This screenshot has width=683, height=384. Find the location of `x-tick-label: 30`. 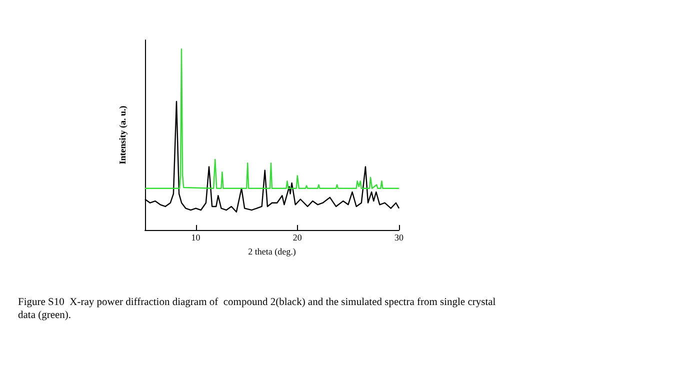

x-tick-label: 30 is located at coordinates (399, 237).